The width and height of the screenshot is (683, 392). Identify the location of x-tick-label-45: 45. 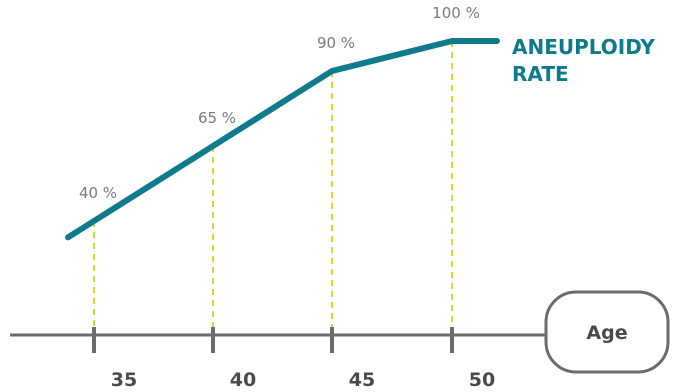
(362, 380).